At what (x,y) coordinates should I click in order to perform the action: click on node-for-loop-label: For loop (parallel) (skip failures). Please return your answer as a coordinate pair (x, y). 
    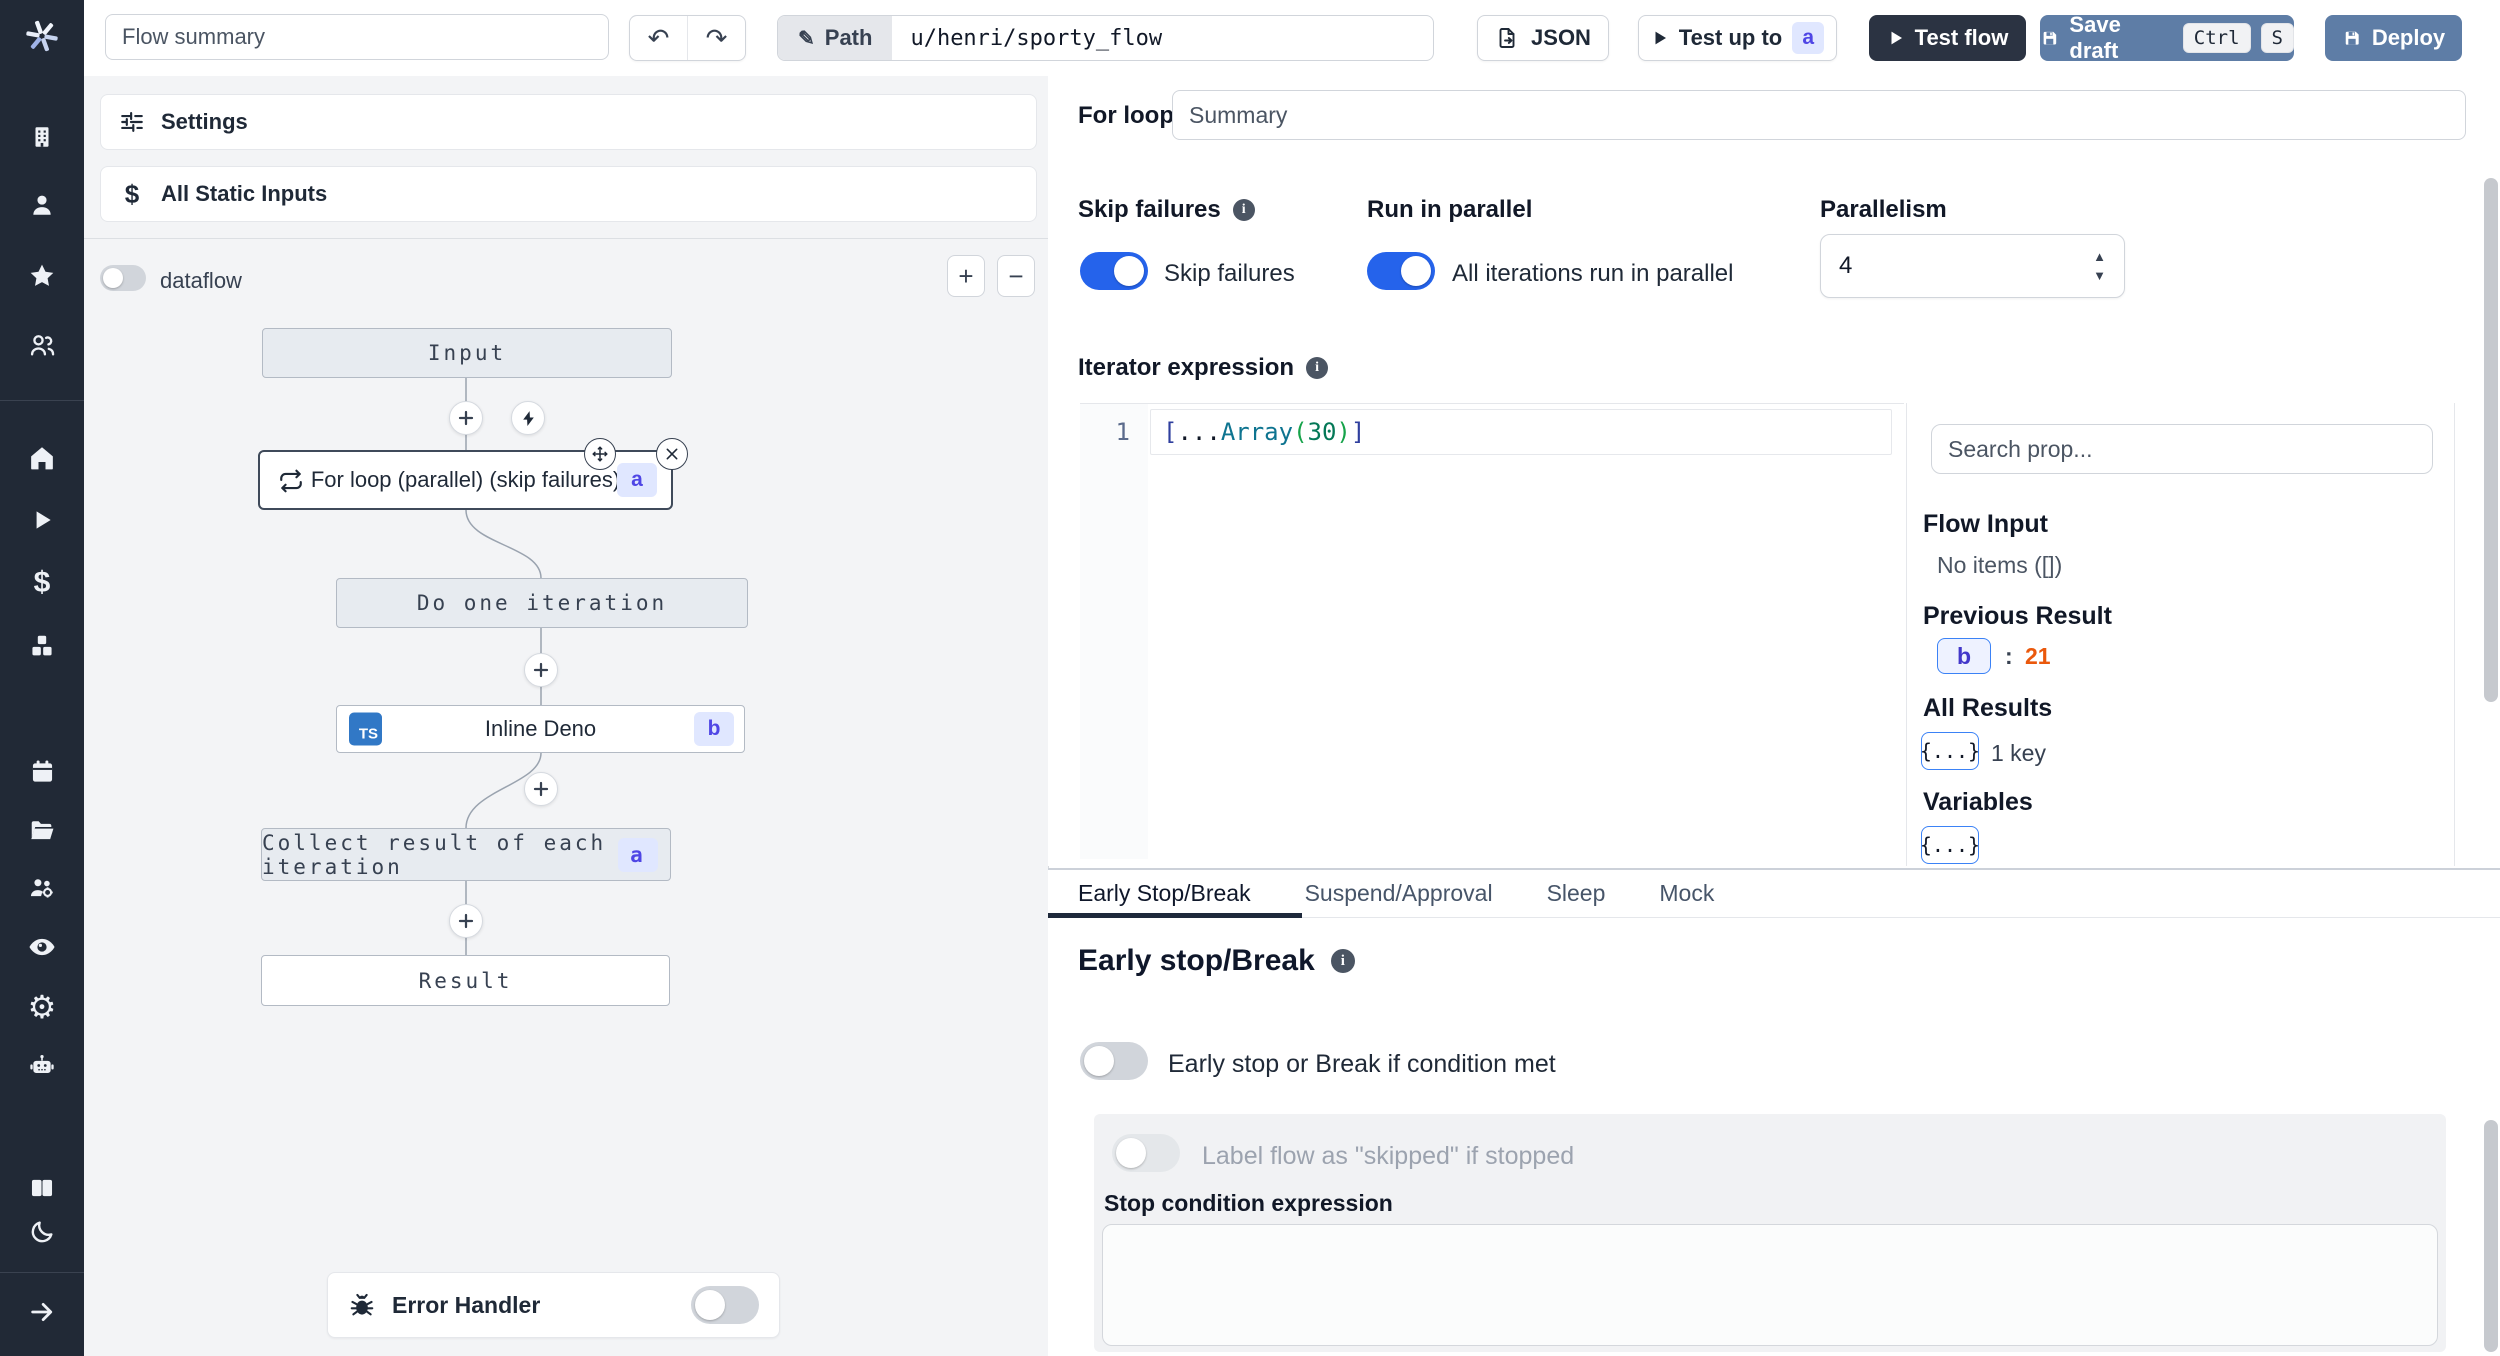
    Looking at the image, I should click on (465, 479).